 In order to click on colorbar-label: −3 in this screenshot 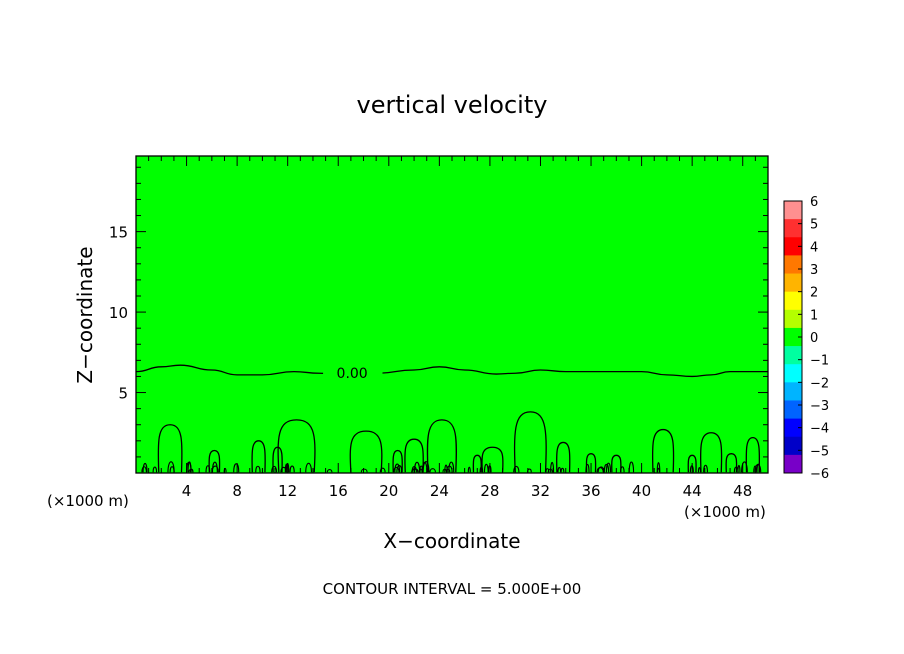, I will do `click(819, 406)`.